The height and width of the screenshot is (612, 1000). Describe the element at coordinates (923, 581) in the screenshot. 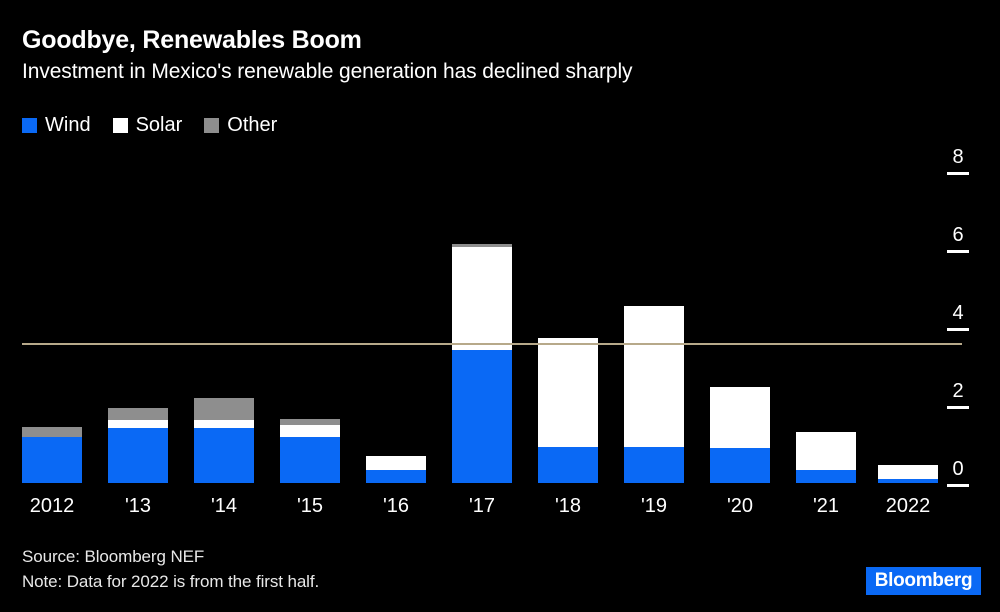

I see `bloomberg-logo: Bloomberg` at that location.